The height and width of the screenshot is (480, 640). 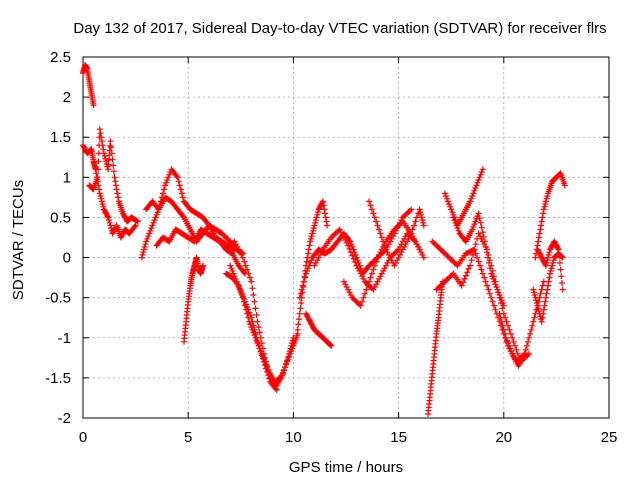 I want to click on y-tick-label: -0.5, so click(x=58, y=298).